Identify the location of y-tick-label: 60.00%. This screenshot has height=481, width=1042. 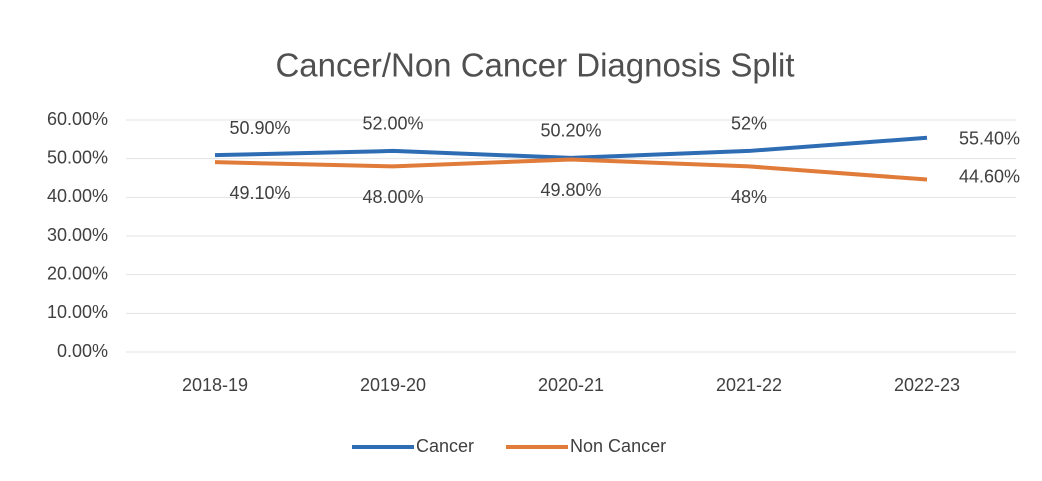
(77, 119).